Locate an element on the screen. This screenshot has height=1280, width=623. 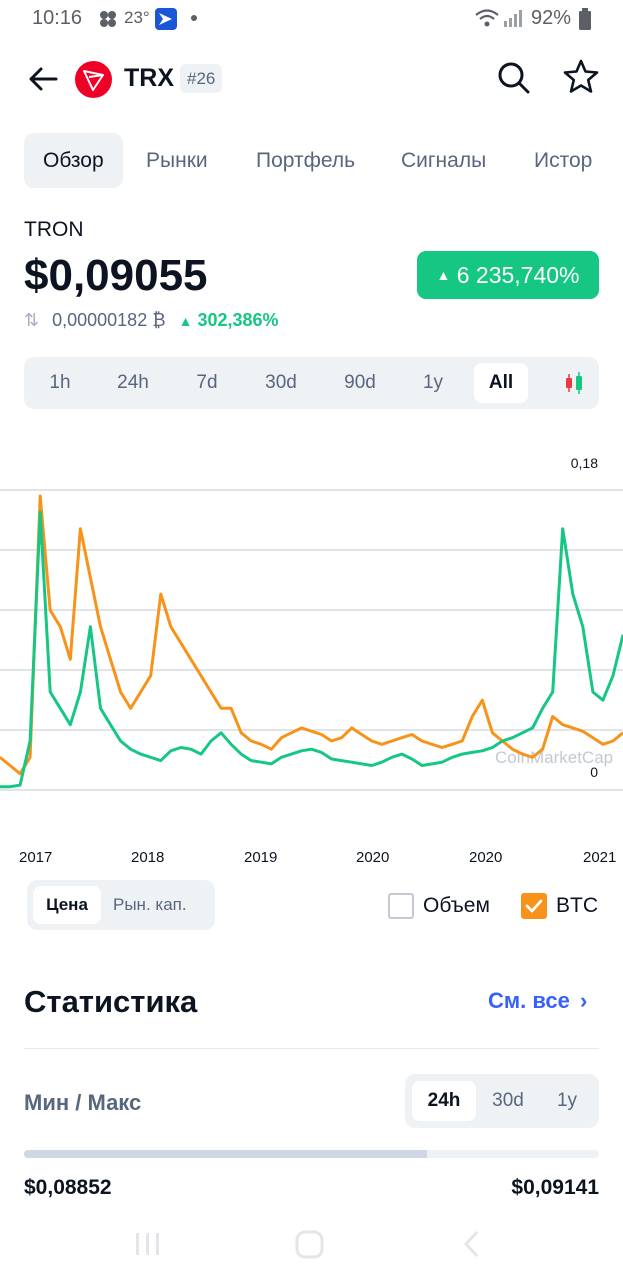
btc-checkbox is located at coordinates (534, 906).